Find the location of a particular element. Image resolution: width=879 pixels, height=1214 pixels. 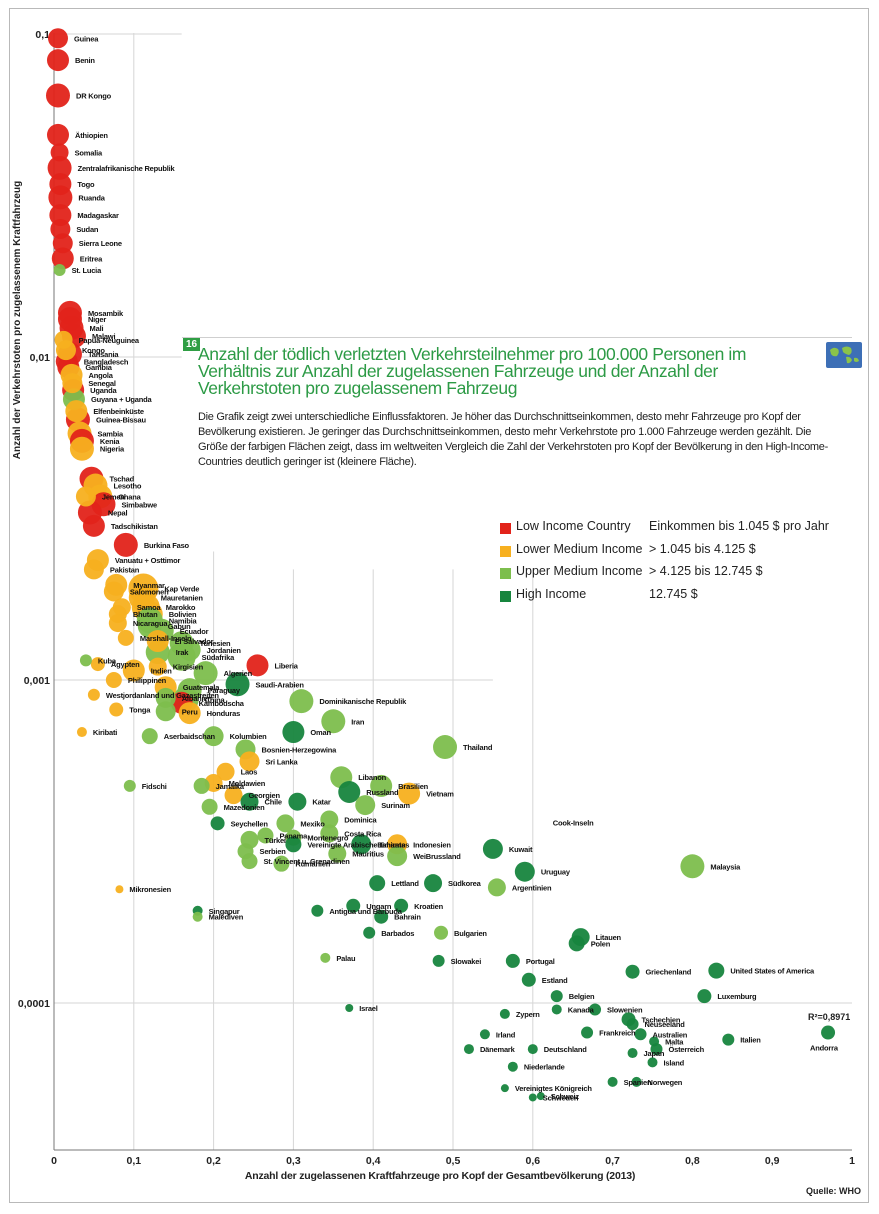

point-label: Kuwait is located at coordinates (521, 849).